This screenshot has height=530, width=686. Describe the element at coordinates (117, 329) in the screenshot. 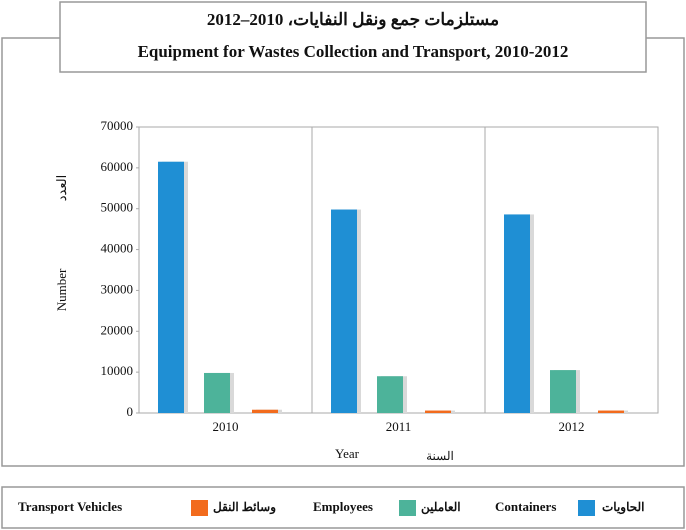

I see `y-tick-label: 20000` at that location.